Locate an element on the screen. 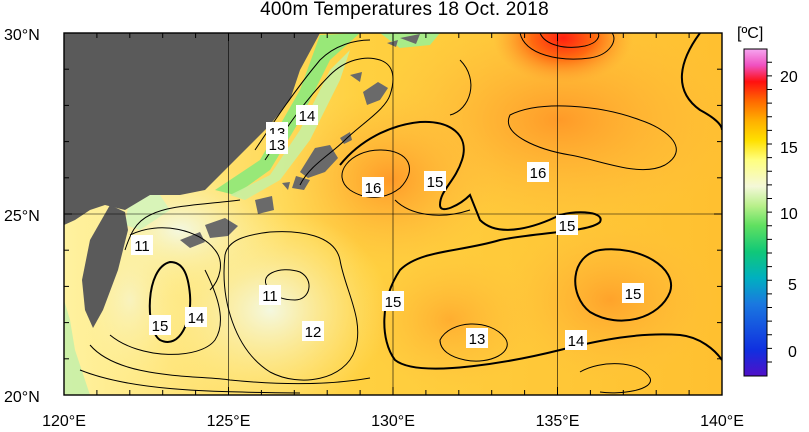 Image resolution: width=809 pixels, height=432 pixels. contour-label-text: 12 is located at coordinates (313, 332).